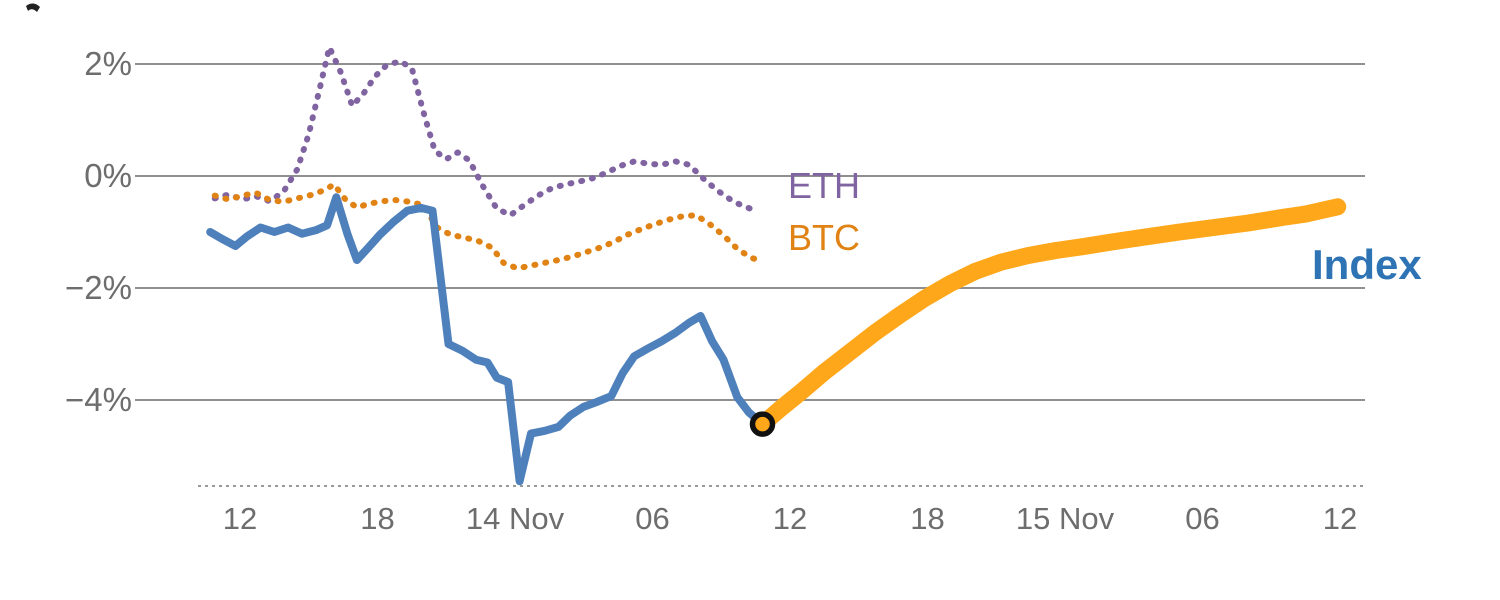 This screenshot has width=1500, height=600. What do you see at coordinates (824, 185) in the screenshot?
I see `eth-series-label: ETH` at bounding box center [824, 185].